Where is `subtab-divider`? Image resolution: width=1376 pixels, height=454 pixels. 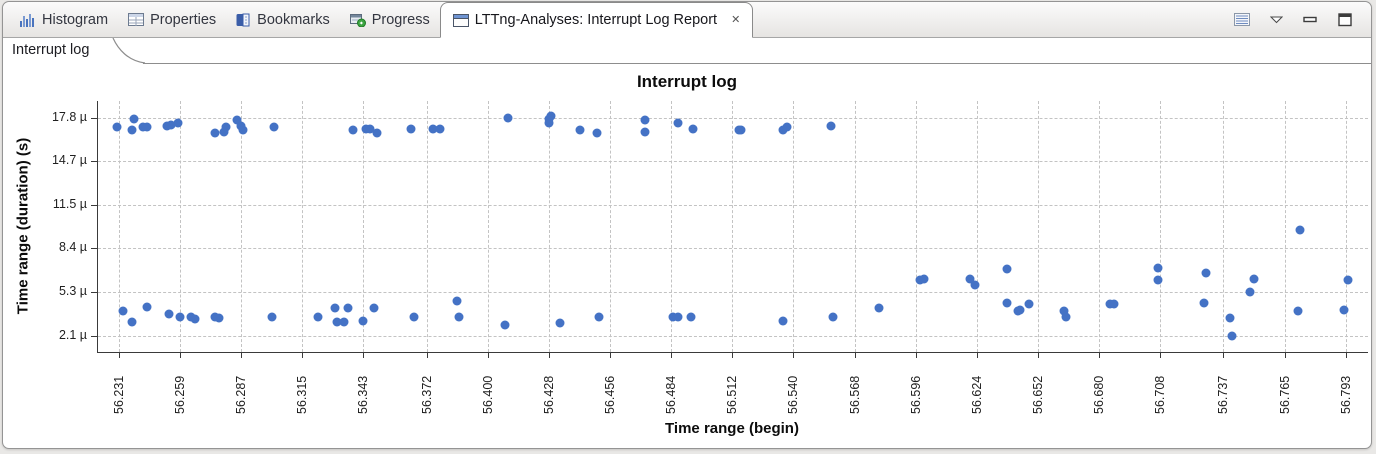
subtab-divider is located at coordinates (757, 63).